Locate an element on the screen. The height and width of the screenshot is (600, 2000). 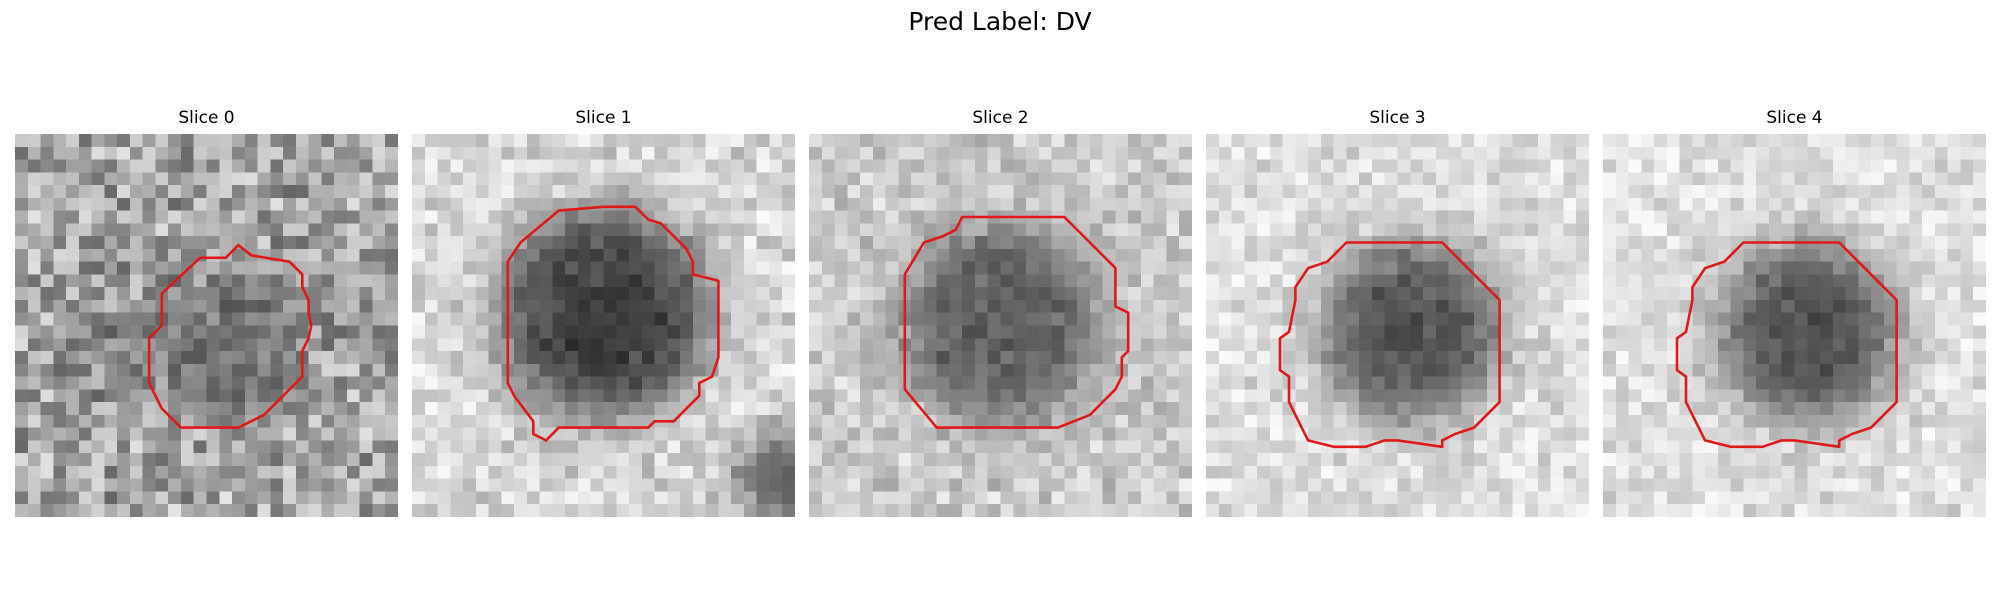
slice-title: Slice 2 is located at coordinates (1000, 118).